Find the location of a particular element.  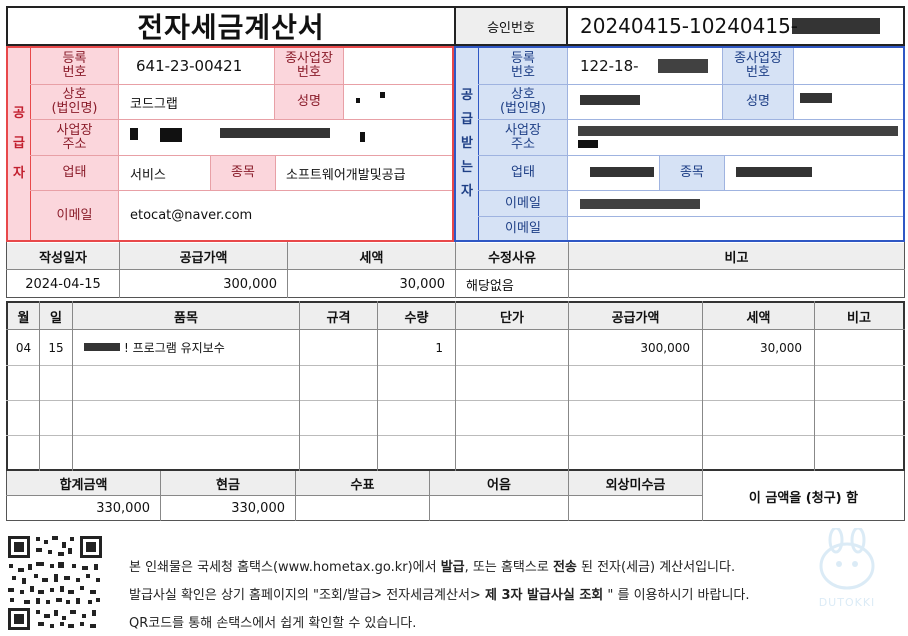

supplier-reg-label: 등록 번호 is located at coordinates (74, 66).